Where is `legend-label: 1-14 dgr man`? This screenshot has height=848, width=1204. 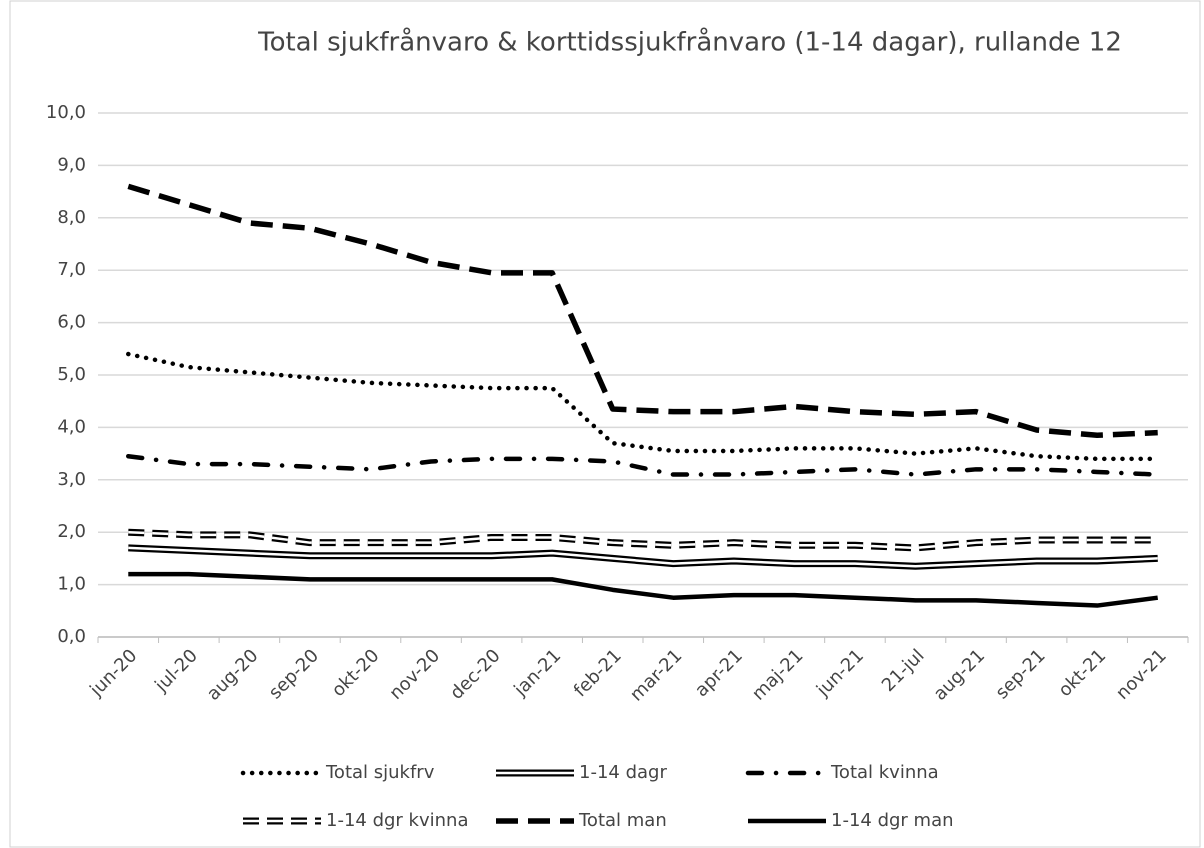 legend-label: 1-14 dgr man is located at coordinates (892, 820).